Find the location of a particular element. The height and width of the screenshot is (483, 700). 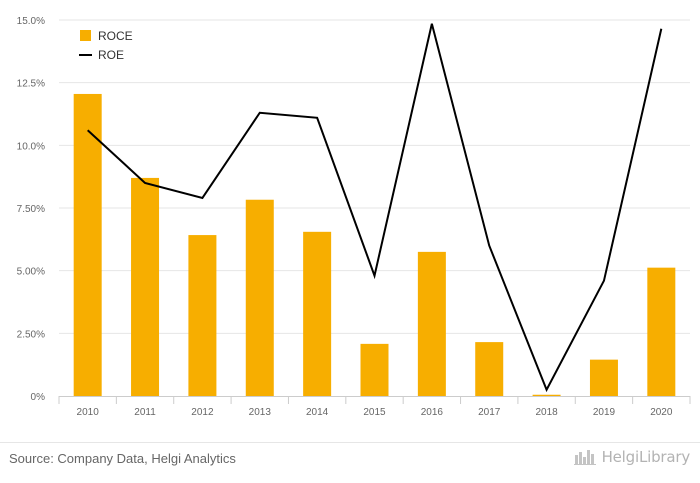

library-logo-icon is located at coordinates (584, 457).